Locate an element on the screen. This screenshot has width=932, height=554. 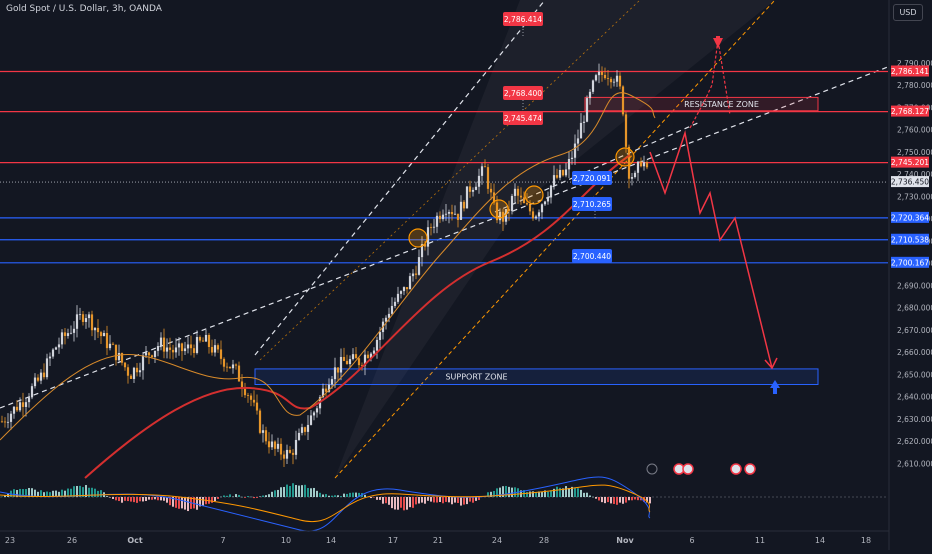
trendline-lower is located at coordinates (597, 167).